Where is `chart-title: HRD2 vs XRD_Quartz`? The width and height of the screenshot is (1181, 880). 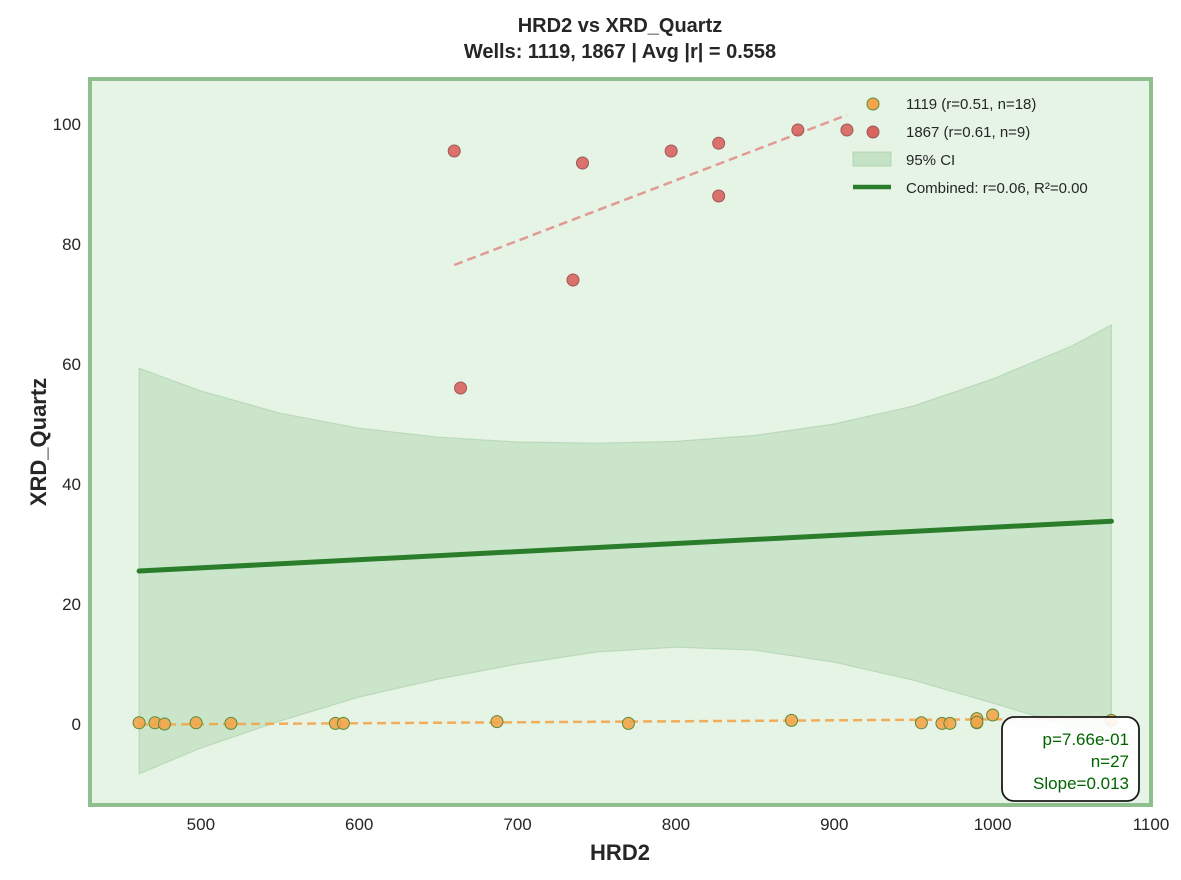 chart-title: HRD2 vs XRD_Quartz is located at coordinates (620, 26).